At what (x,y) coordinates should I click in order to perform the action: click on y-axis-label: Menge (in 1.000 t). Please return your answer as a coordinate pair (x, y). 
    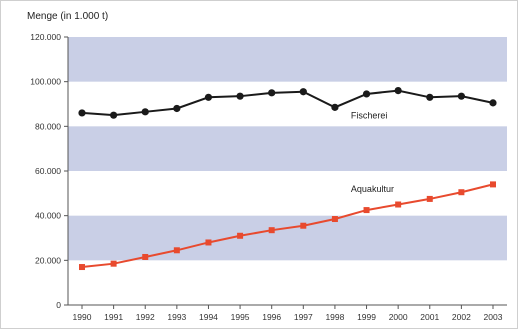
    Looking at the image, I should click on (68, 16).